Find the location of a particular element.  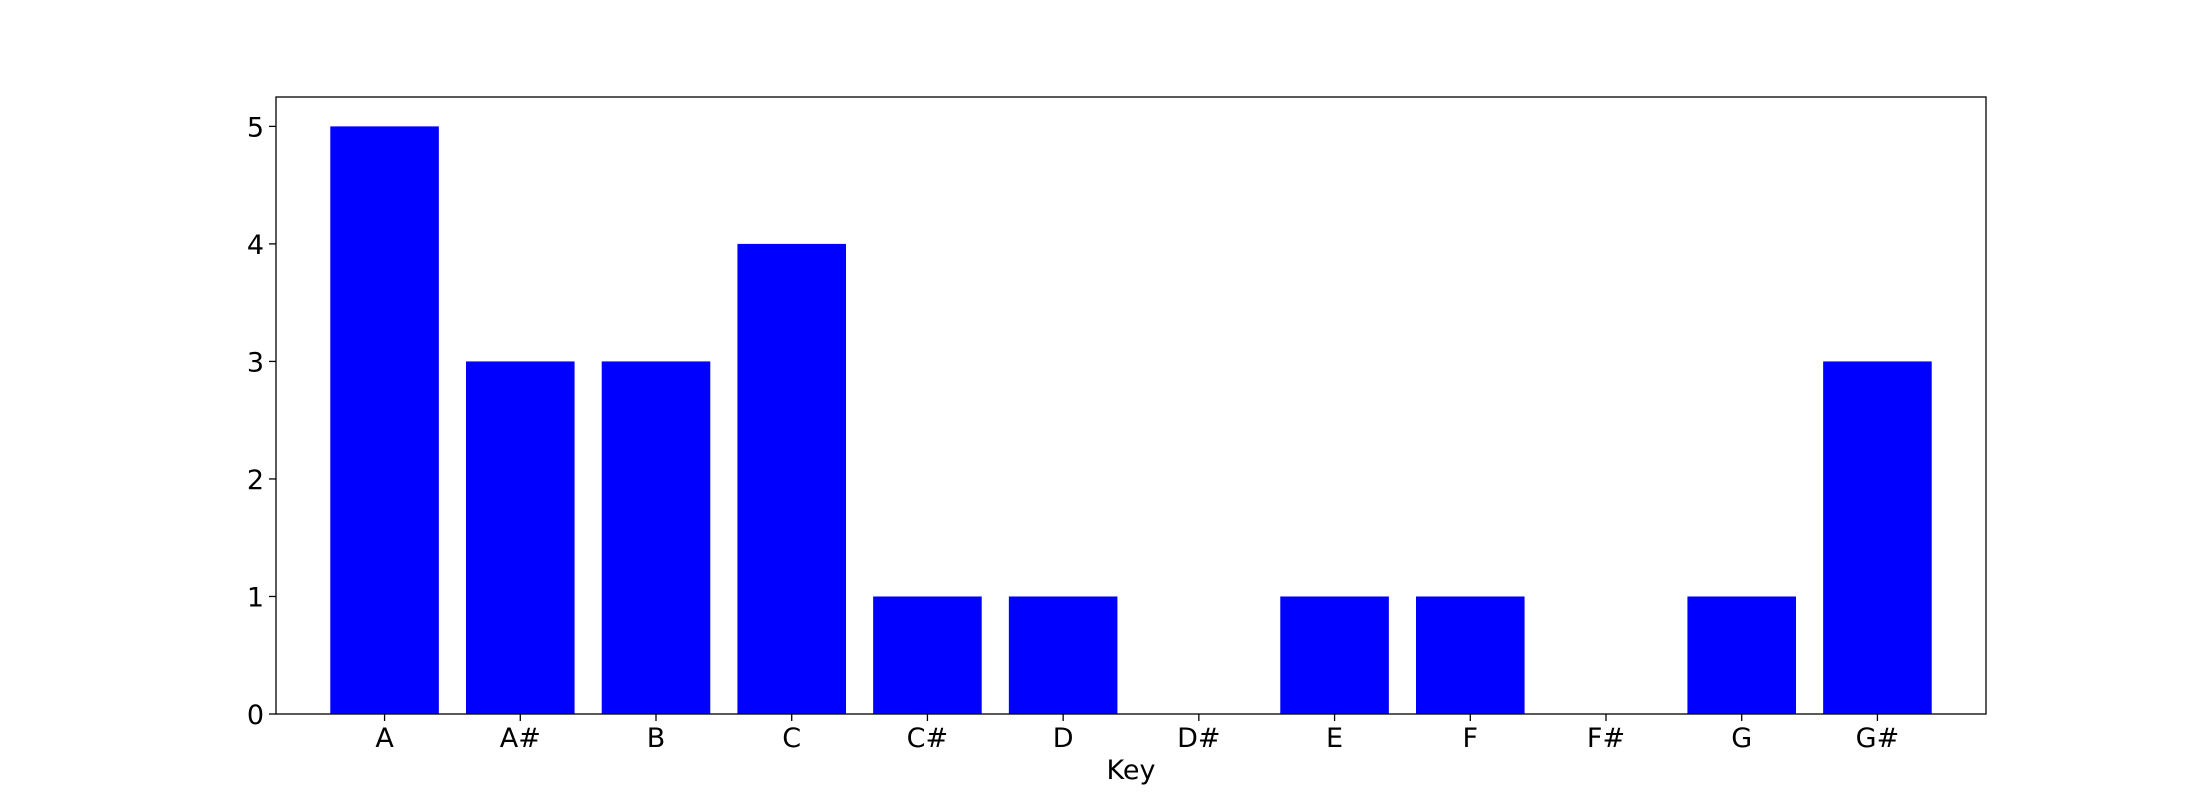

bar-C is located at coordinates (791, 478).